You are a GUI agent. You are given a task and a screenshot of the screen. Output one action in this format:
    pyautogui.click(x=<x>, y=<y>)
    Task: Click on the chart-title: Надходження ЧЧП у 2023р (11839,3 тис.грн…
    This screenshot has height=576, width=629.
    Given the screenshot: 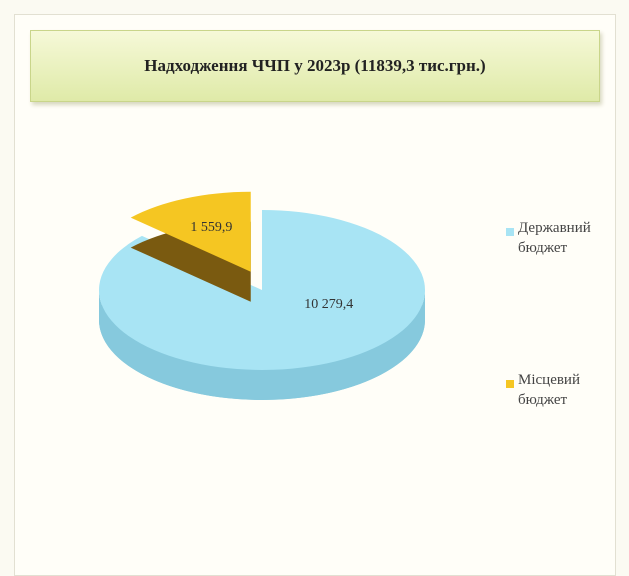 What is the action you would take?
    pyautogui.click(x=315, y=66)
    